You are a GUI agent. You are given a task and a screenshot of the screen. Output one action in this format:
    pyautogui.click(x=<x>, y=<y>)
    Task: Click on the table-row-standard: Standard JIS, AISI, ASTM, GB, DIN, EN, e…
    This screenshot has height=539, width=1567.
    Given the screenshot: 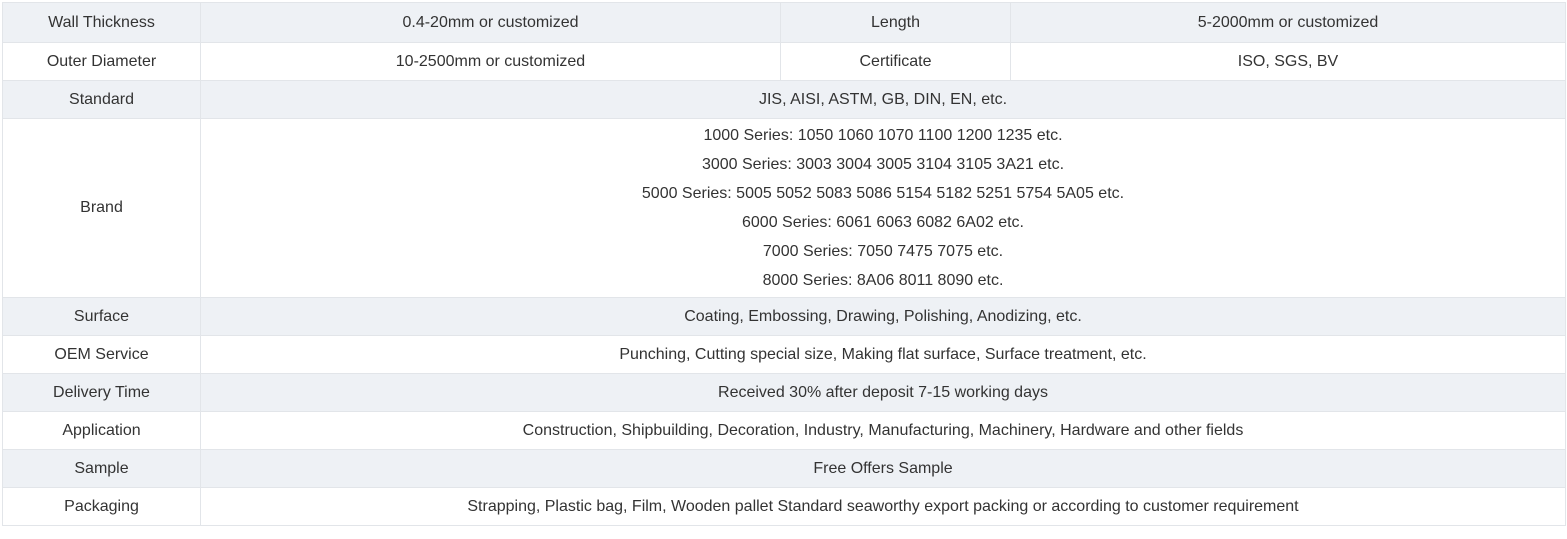 What is the action you would take?
    pyautogui.click(x=784, y=99)
    